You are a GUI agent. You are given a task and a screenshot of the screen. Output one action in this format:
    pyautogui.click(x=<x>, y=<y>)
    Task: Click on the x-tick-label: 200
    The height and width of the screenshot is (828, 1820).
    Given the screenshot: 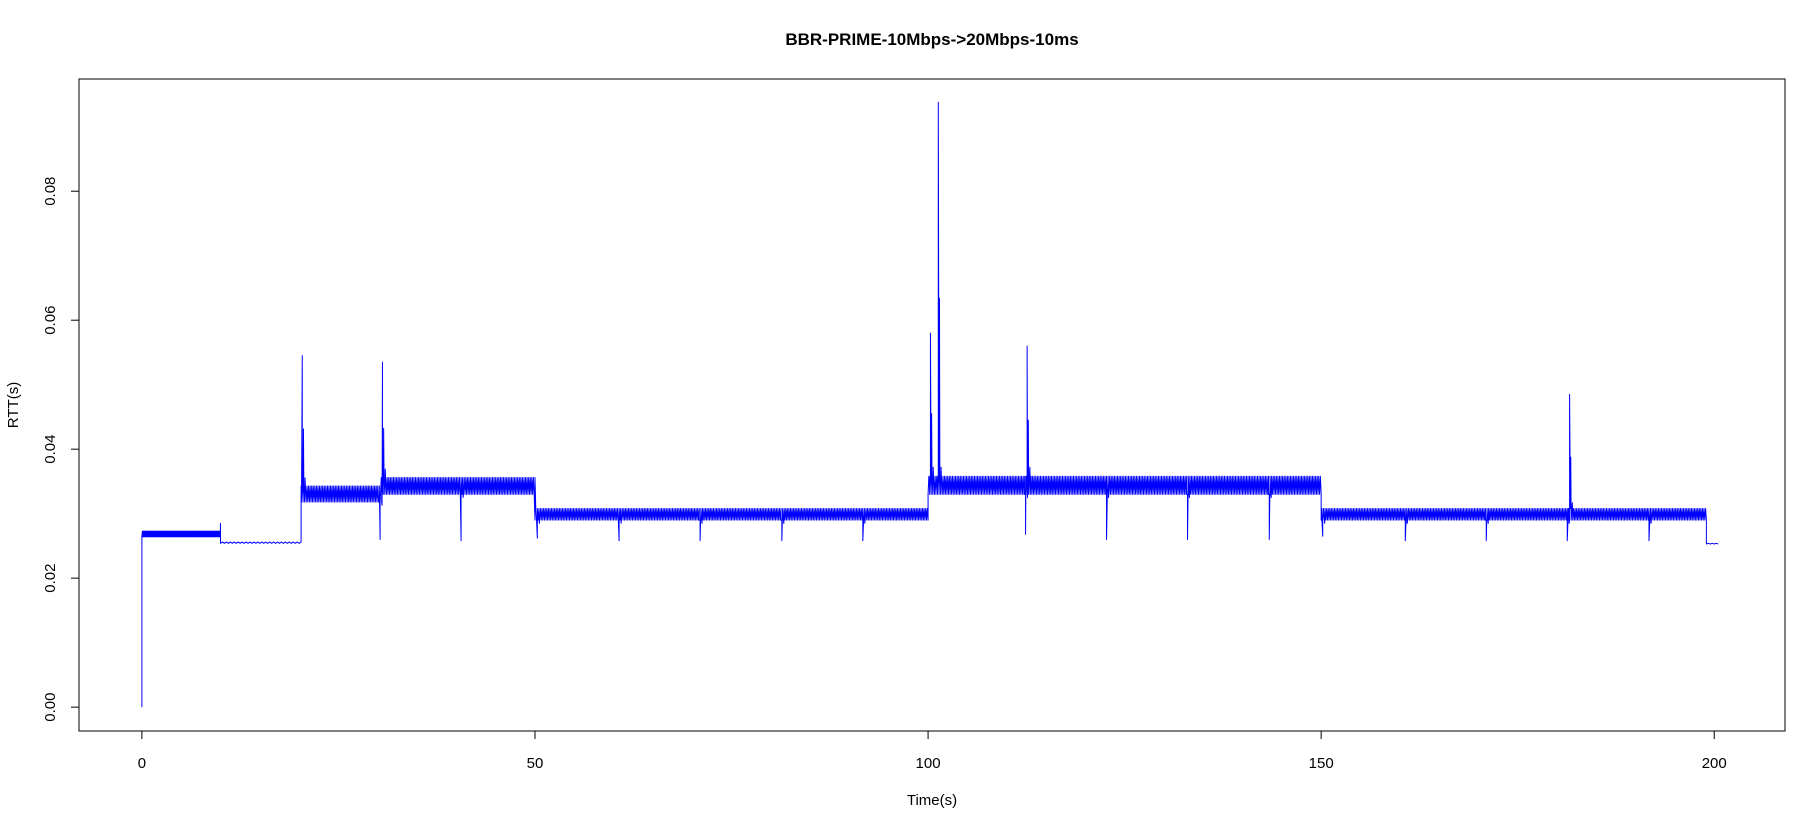 What is the action you would take?
    pyautogui.click(x=1714, y=763)
    